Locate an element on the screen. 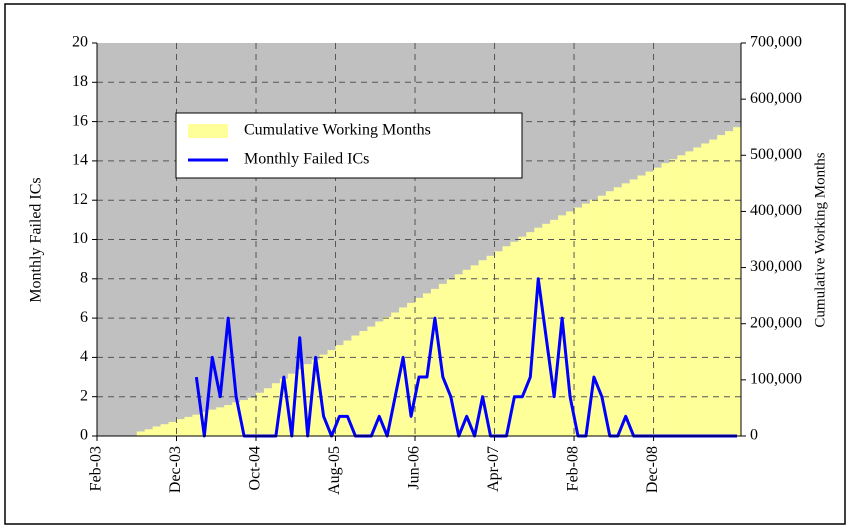  y2-tick-label: 400,000 is located at coordinates (776, 210).